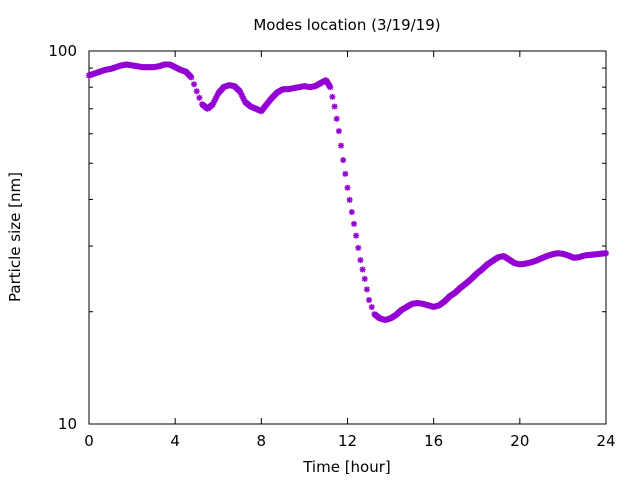 Image resolution: width=640 pixels, height=480 pixels. What do you see at coordinates (519, 441) in the screenshot?
I see `x-tick-label: 20` at bounding box center [519, 441].